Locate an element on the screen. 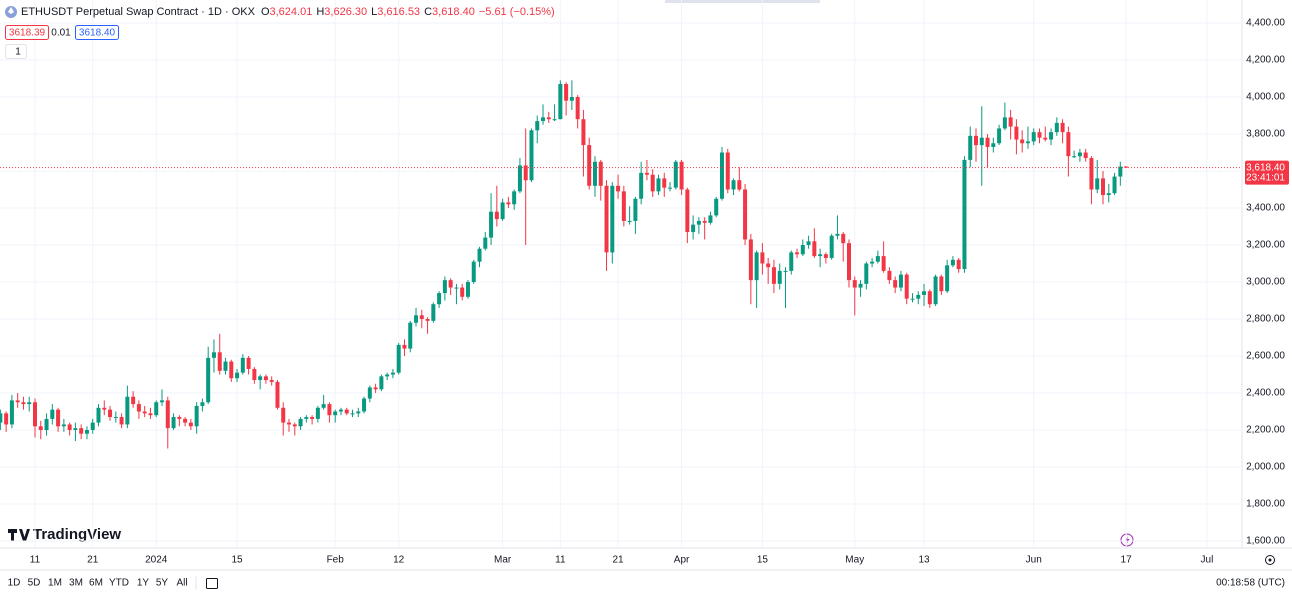 The width and height of the screenshot is (1292, 596). alert-icon is located at coordinates (1127, 540).